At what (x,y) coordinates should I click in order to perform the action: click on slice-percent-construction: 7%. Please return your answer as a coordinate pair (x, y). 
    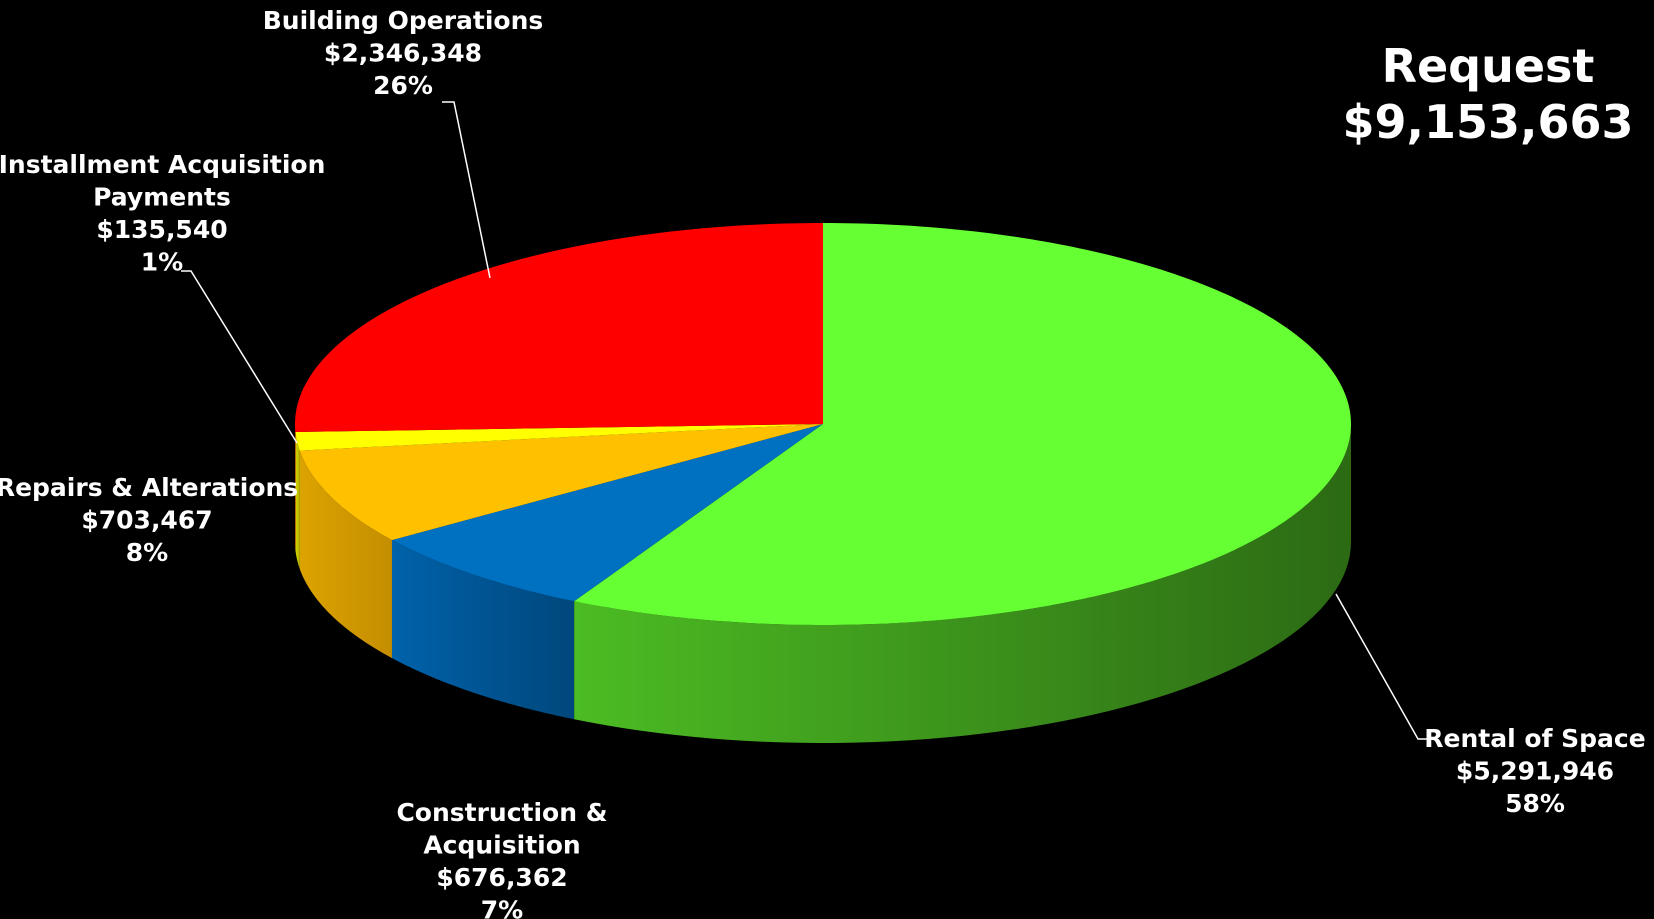
    Looking at the image, I should click on (502, 907).